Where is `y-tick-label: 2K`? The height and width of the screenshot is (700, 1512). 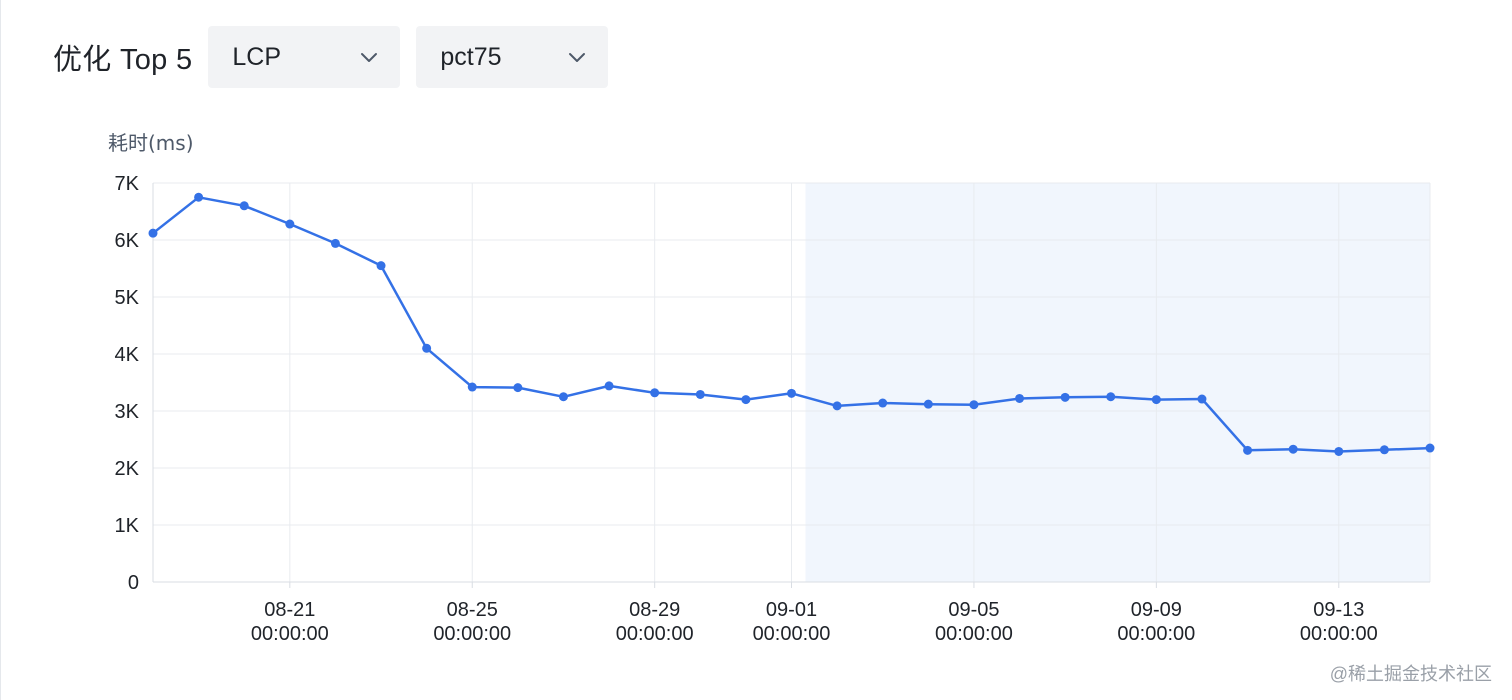 y-tick-label: 2K is located at coordinates (127, 469).